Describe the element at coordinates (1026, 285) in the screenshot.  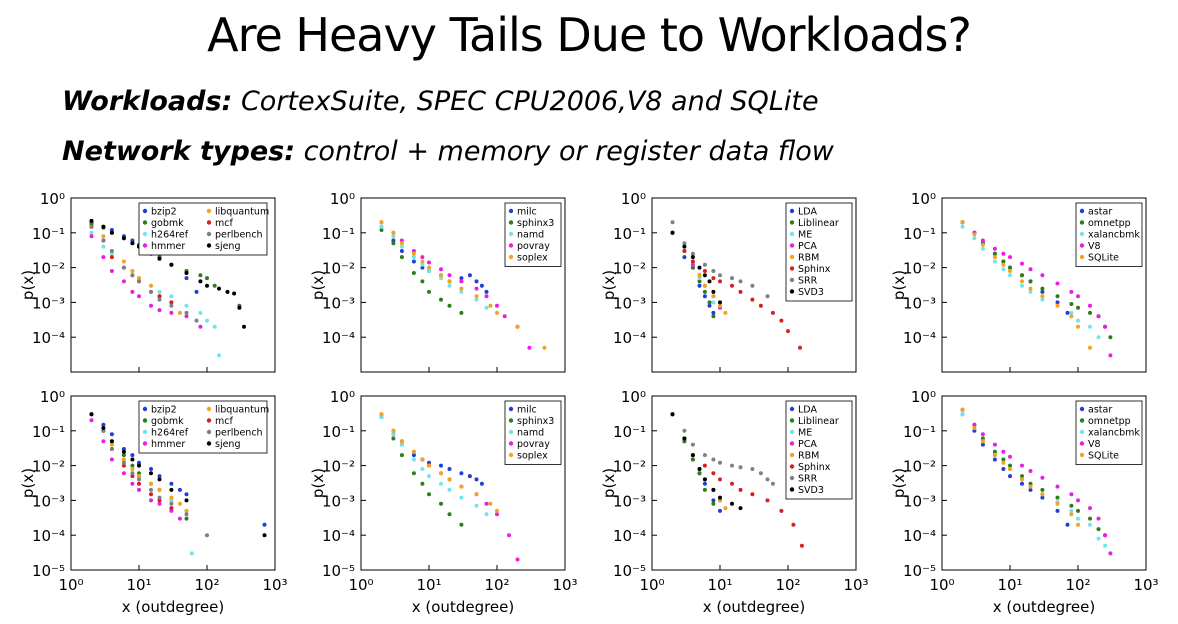
I see `series-sqlite` at that location.